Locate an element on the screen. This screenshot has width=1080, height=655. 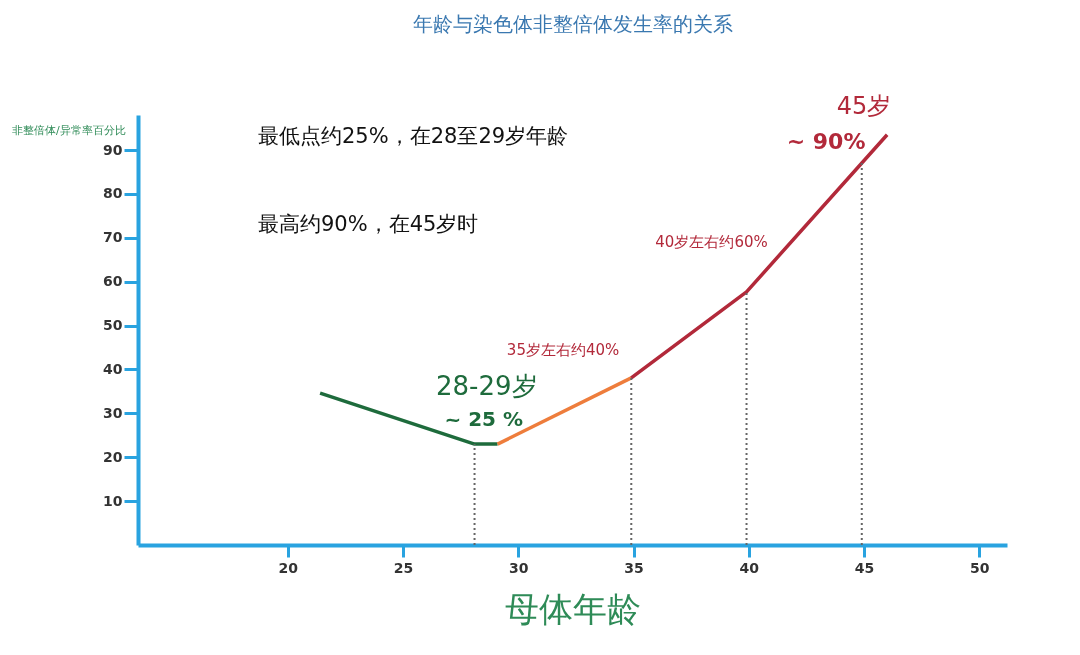
annotation: ~ 25 % is located at coordinates (484, 419).